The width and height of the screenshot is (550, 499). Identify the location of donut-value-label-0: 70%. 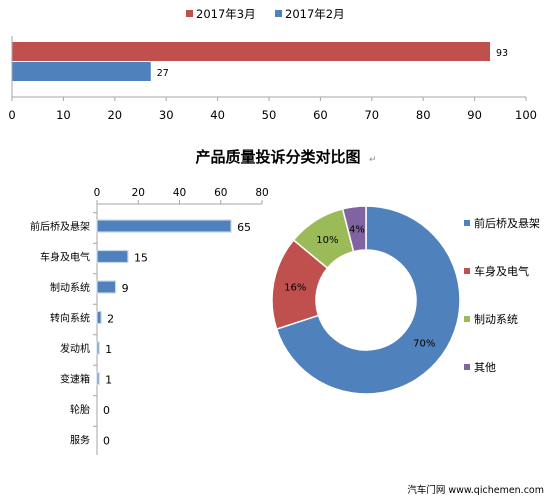
(424, 343).